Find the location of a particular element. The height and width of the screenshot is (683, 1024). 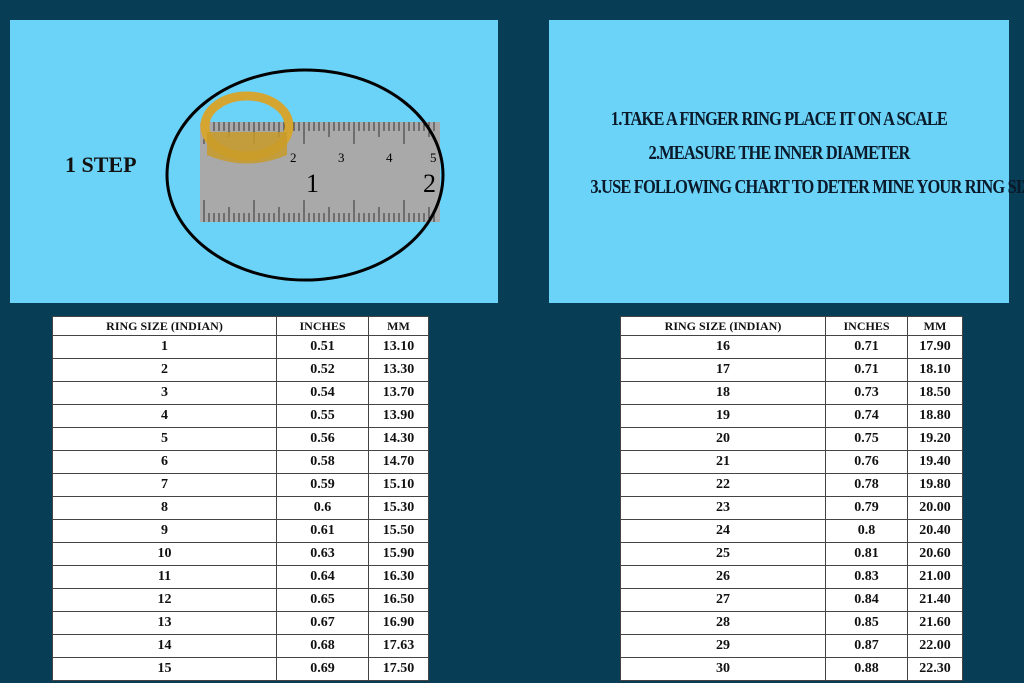

table-cell: 14.30 is located at coordinates (398, 439).